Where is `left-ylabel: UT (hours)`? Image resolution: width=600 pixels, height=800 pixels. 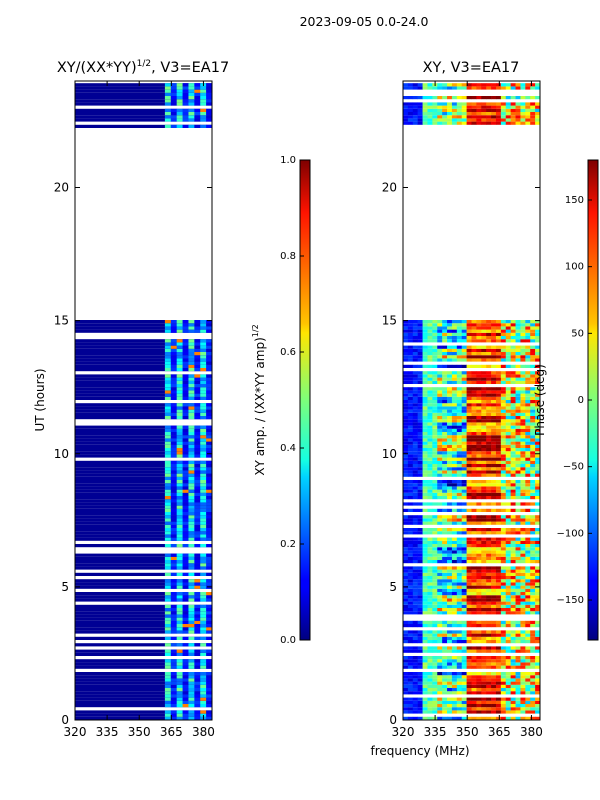 left-ylabel: UT (hours) is located at coordinates (40, 399).